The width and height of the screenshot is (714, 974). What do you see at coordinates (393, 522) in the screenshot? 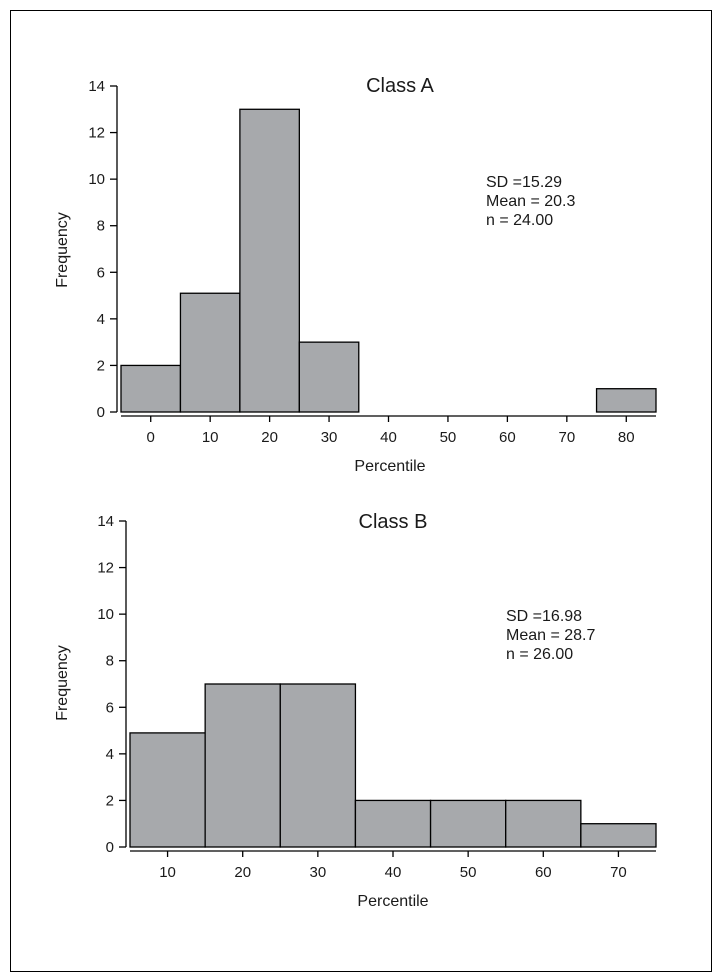
I see `chart-title: Class B` at bounding box center [393, 522].